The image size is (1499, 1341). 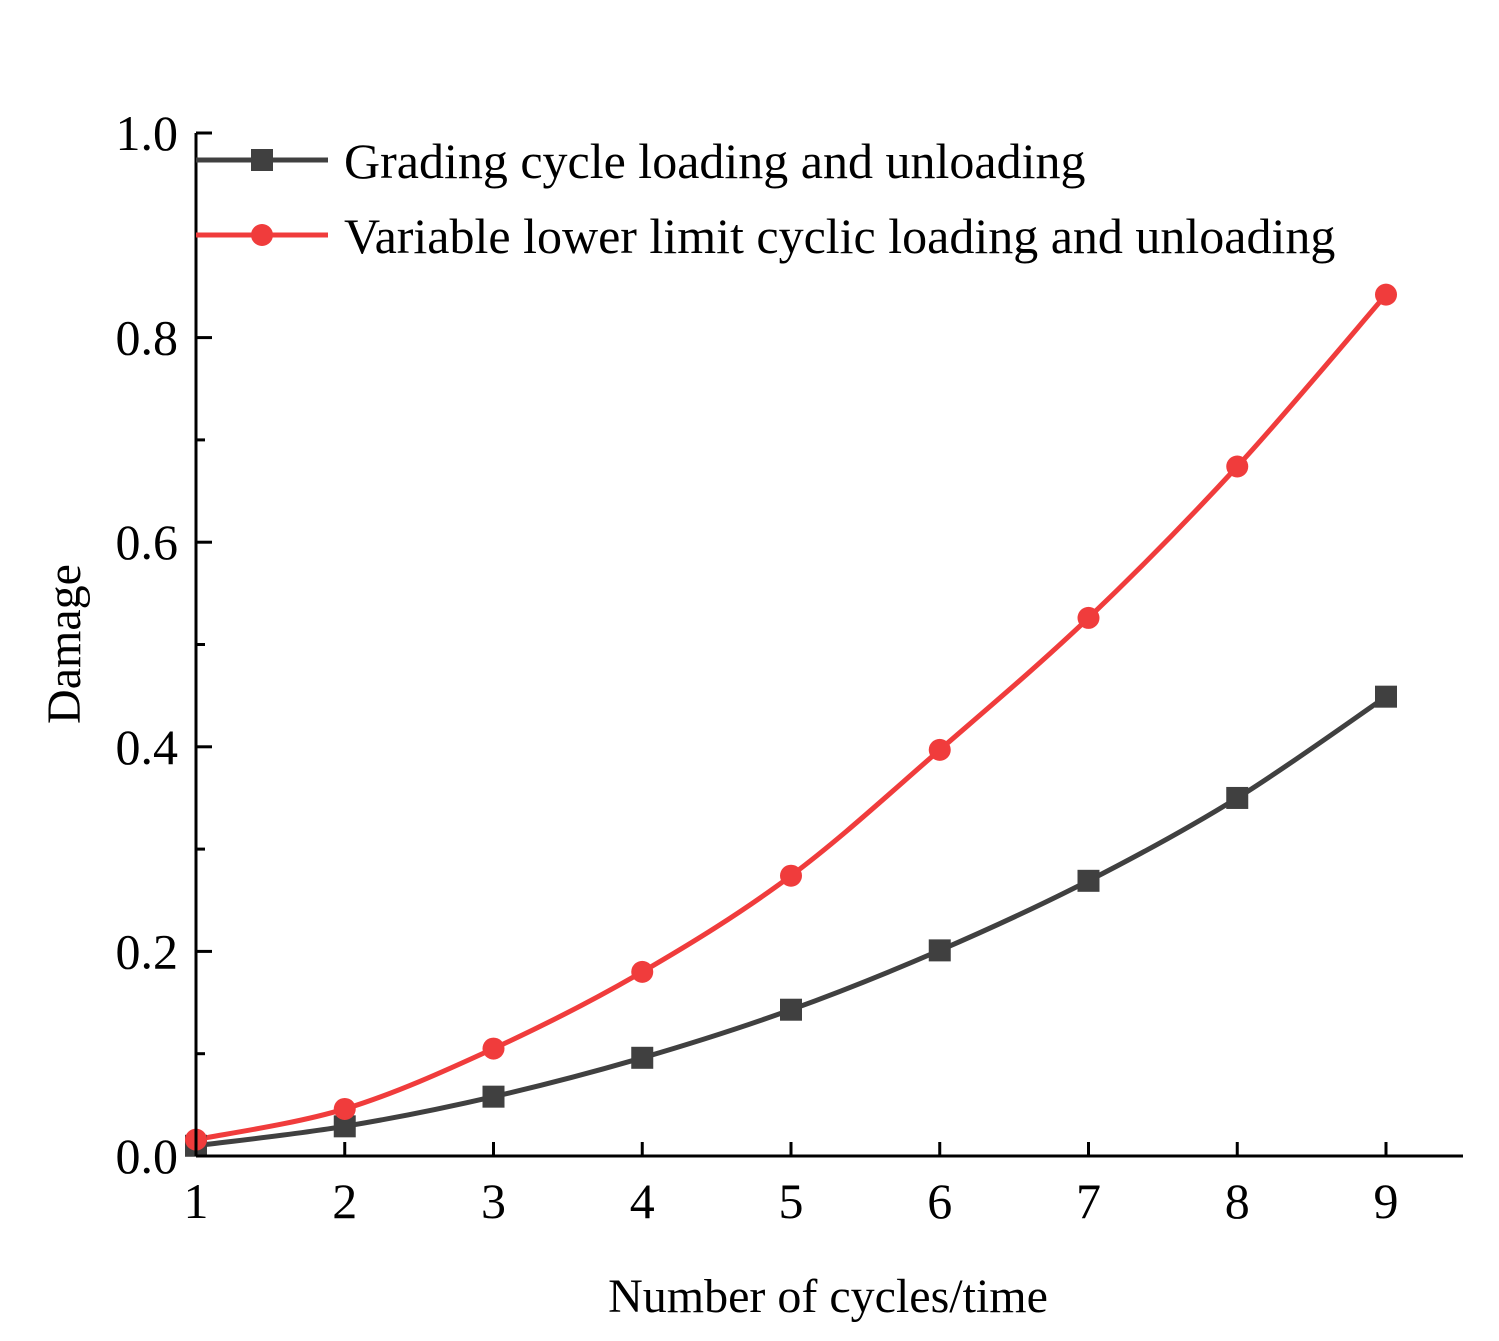 I want to click on x-tick-label-1: 1, so click(x=196, y=1201).